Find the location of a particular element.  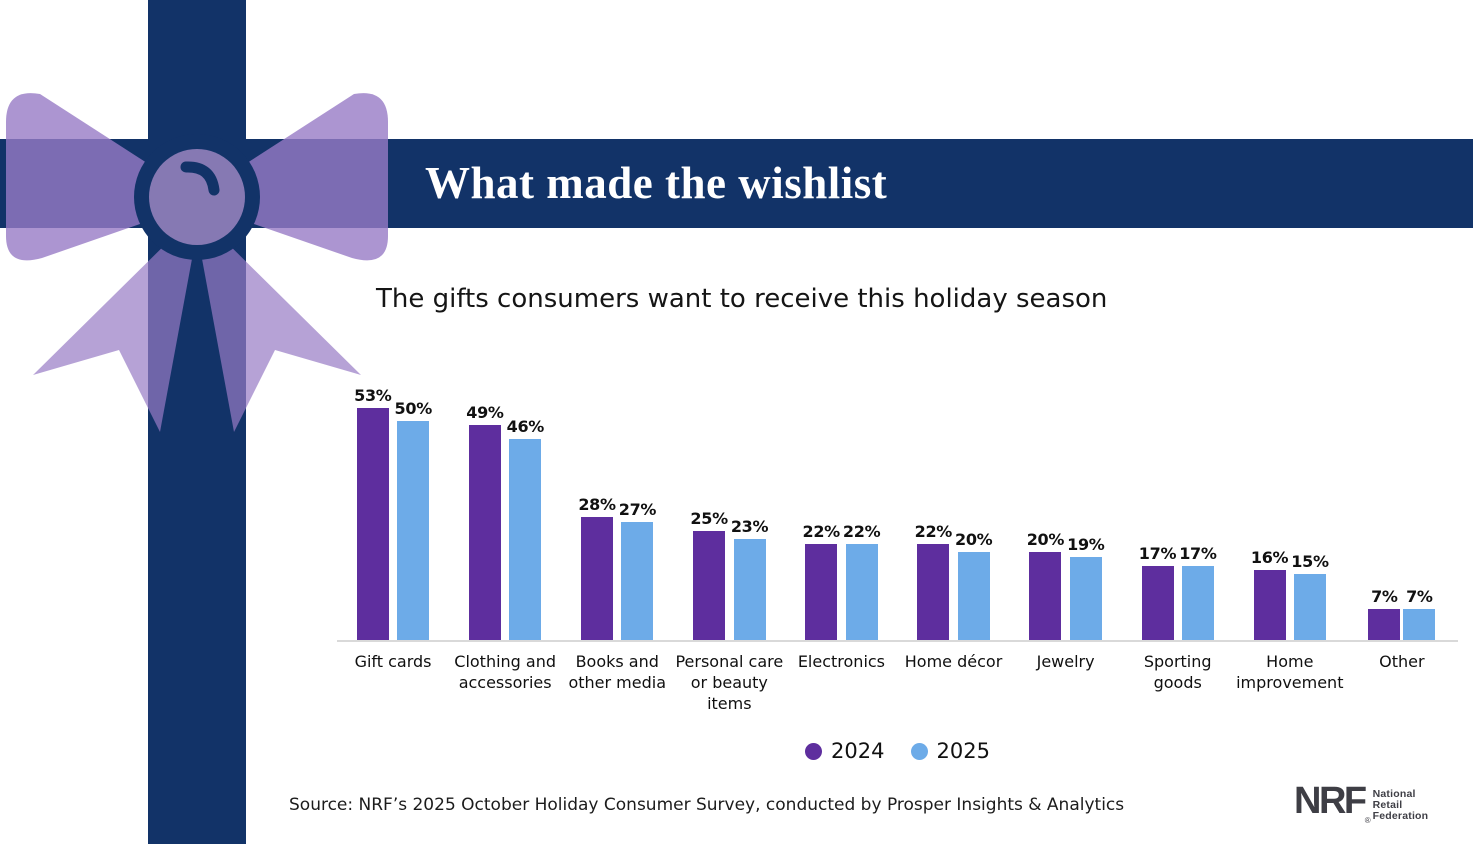

bar-value-label: 53% is located at coordinates (373, 395).